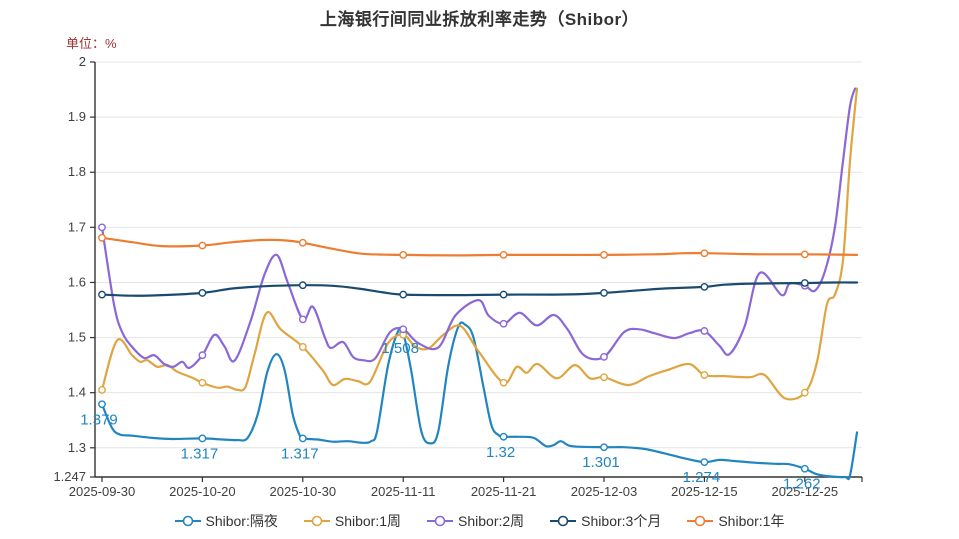 This screenshot has height=539, width=959. Describe the element at coordinates (77, 226) in the screenshot. I see `y-axis-tick-label: 1.7` at that location.